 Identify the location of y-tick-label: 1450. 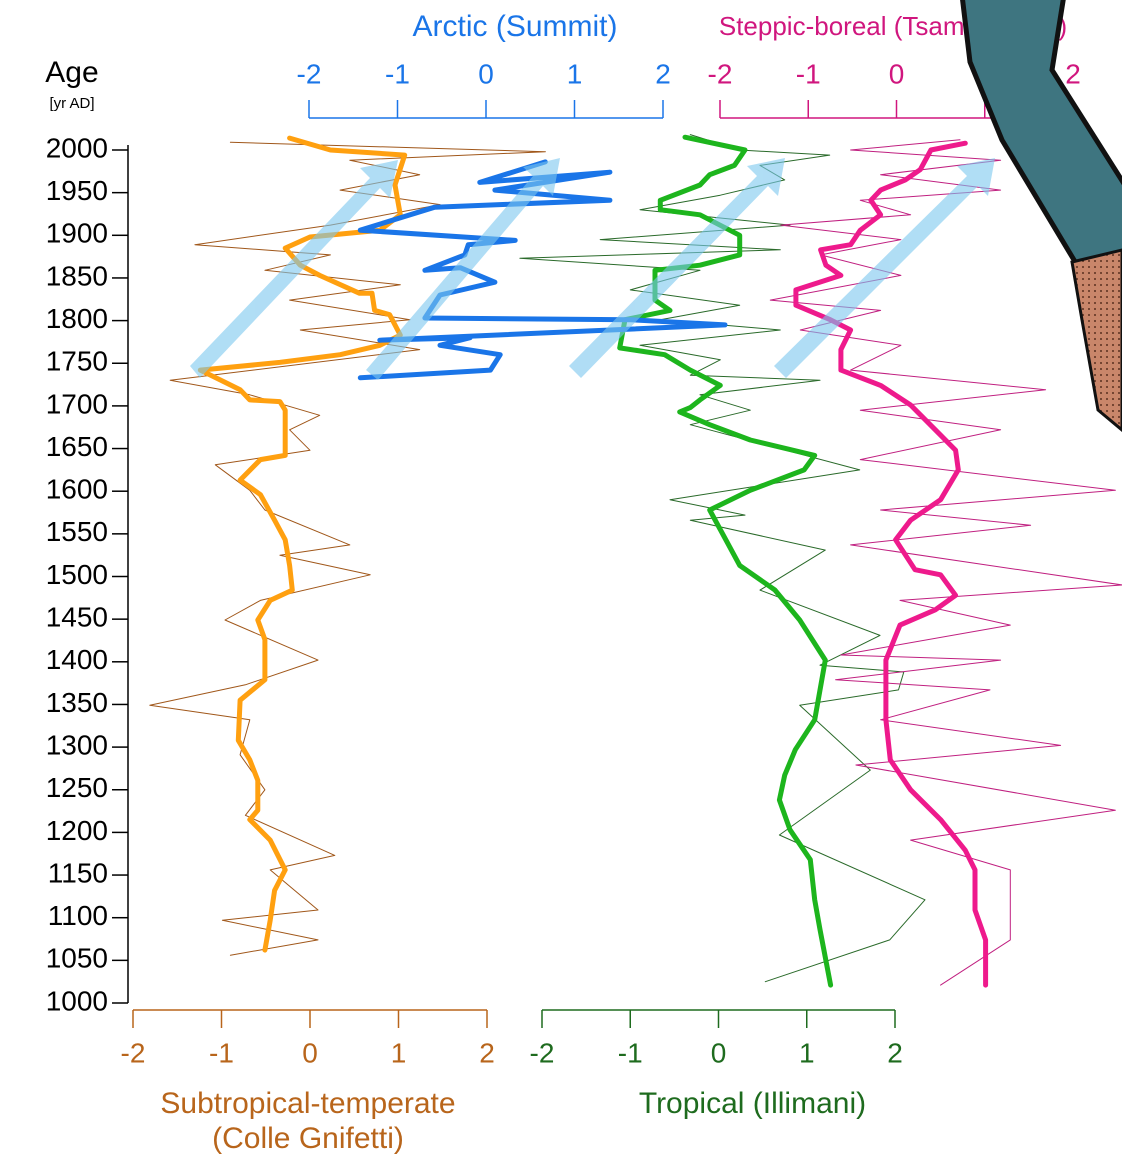
(77, 617).